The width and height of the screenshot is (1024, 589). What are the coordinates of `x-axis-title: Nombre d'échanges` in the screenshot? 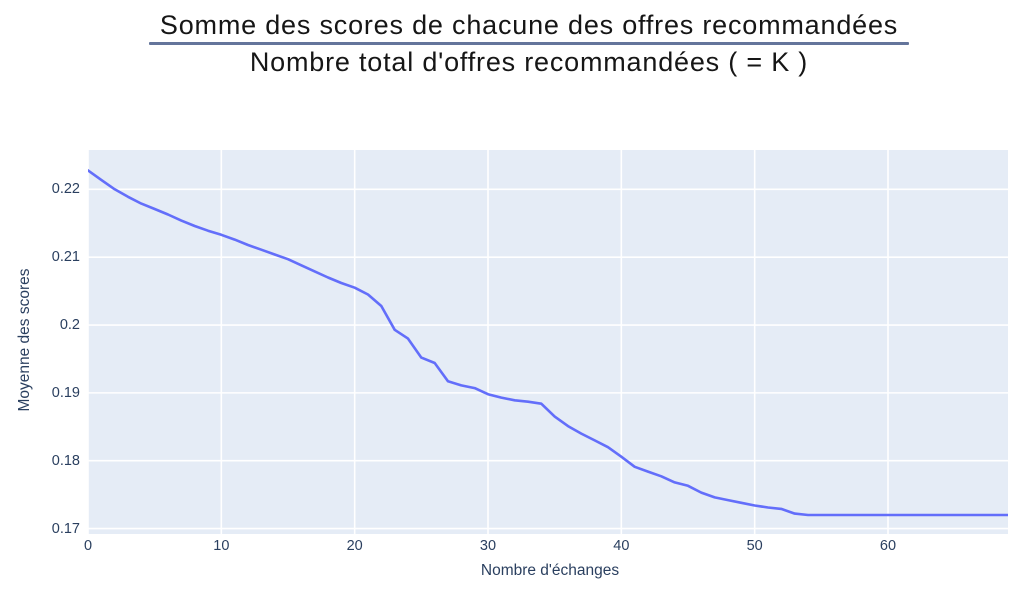 It's located at (550, 570).